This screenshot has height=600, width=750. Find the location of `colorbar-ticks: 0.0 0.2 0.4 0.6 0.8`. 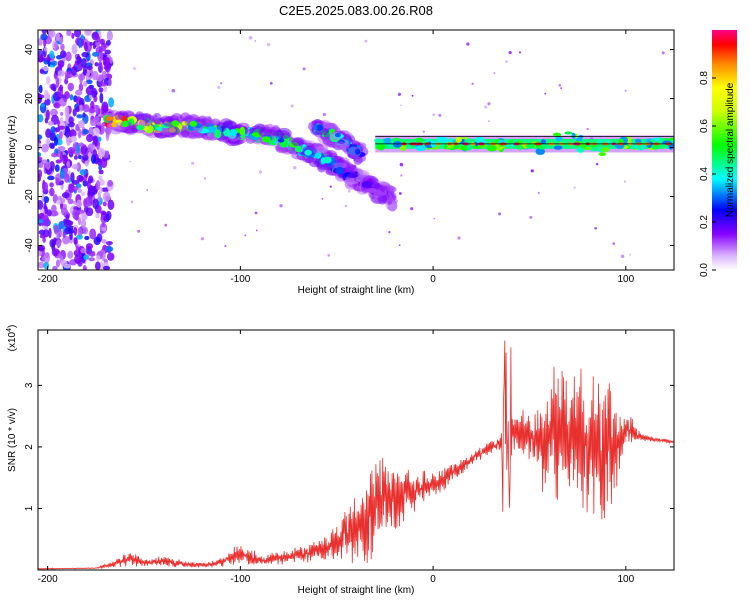

colorbar-ticks: 0.0 0.2 0.4 0.6 0.8 is located at coordinates (707, 174).